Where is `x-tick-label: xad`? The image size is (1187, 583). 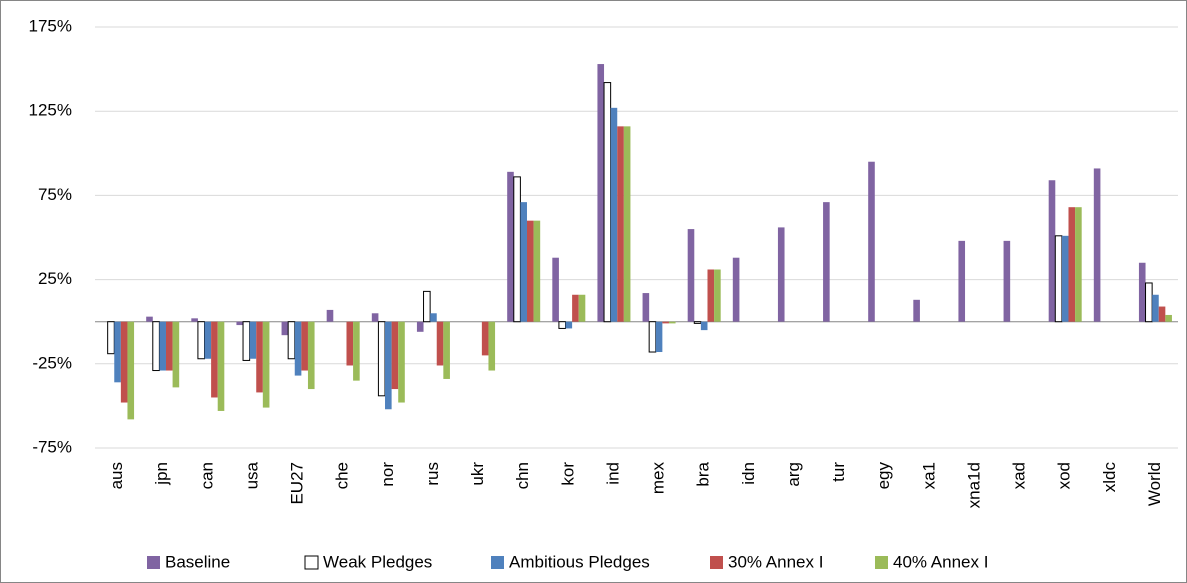
x-tick-label: xad is located at coordinates (1019, 475).